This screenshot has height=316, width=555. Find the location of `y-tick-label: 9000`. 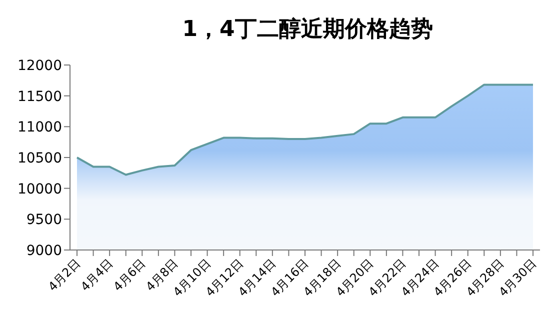

y-tick-label: 9000 is located at coordinates (44, 250).